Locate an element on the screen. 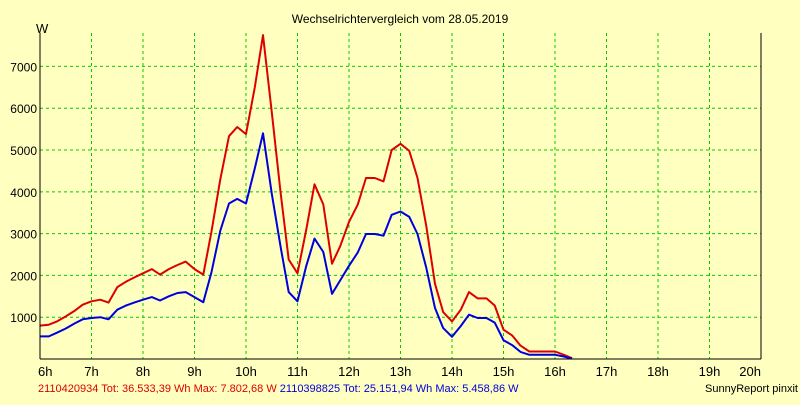 This screenshot has width=800, height=405. y-tick-label: 5000 is located at coordinates (23, 151).